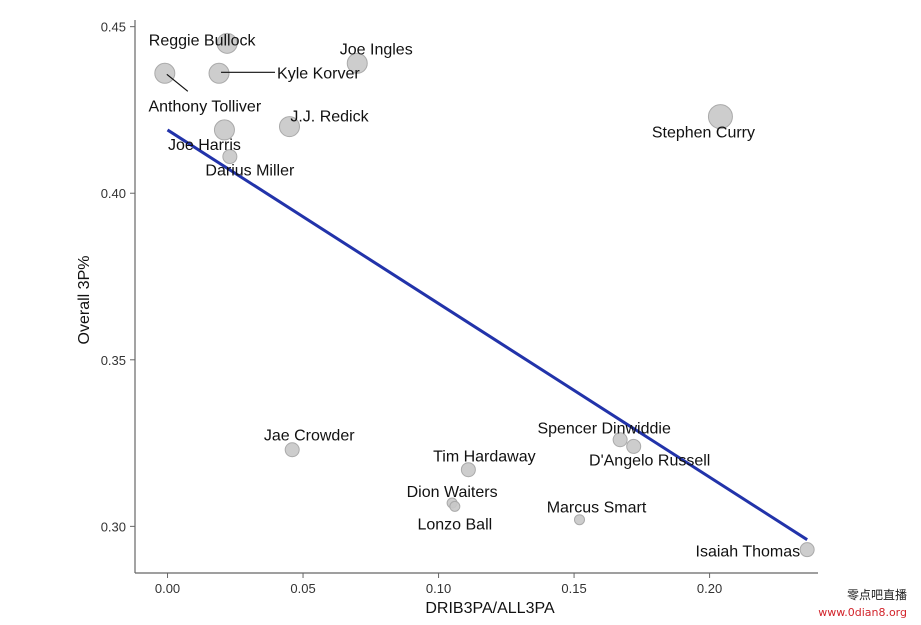 The width and height of the screenshot is (921, 625). What do you see at coordinates (454, 524) in the screenshot?
I see `point-label: Lonzo Ball` at bounding box center [454, 524].